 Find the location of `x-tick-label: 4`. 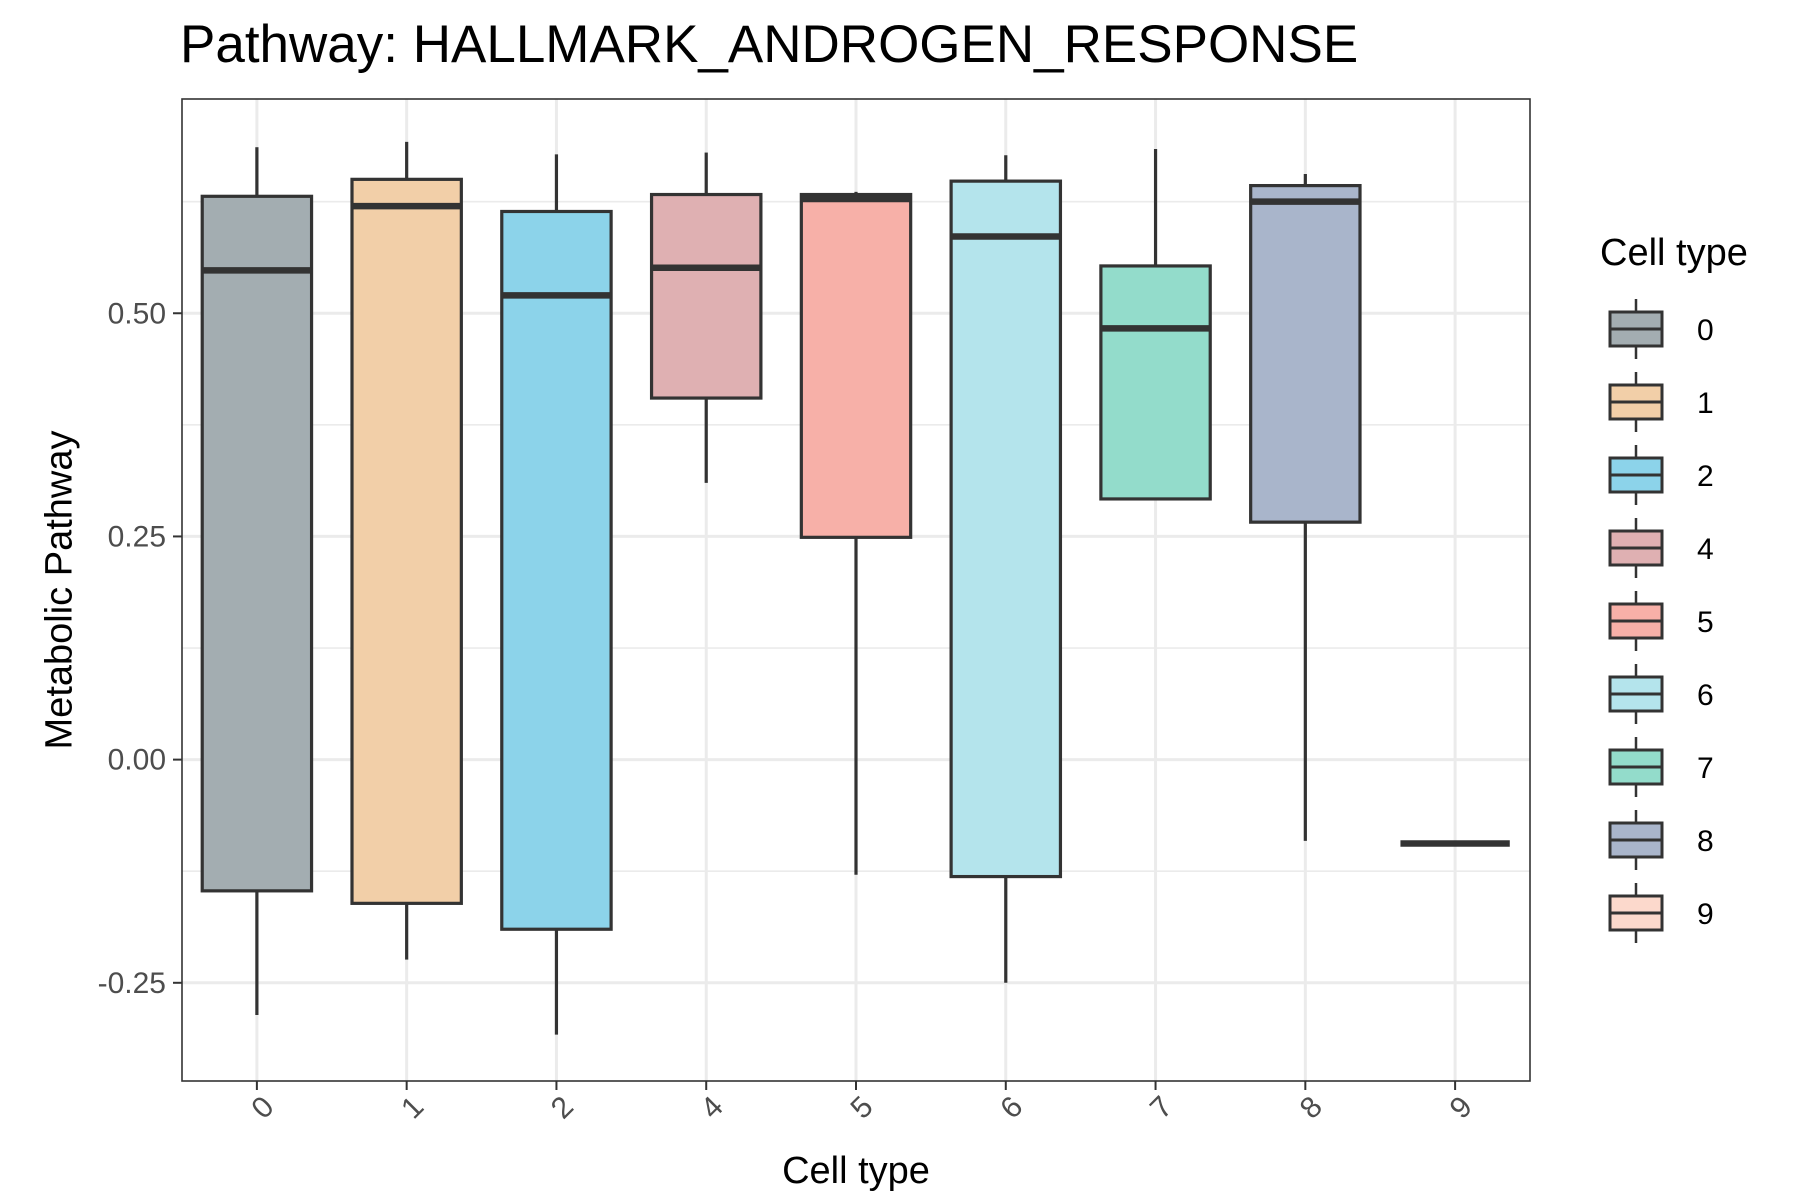

x-tick-label: 4 is located at coordinates (712, 1107).